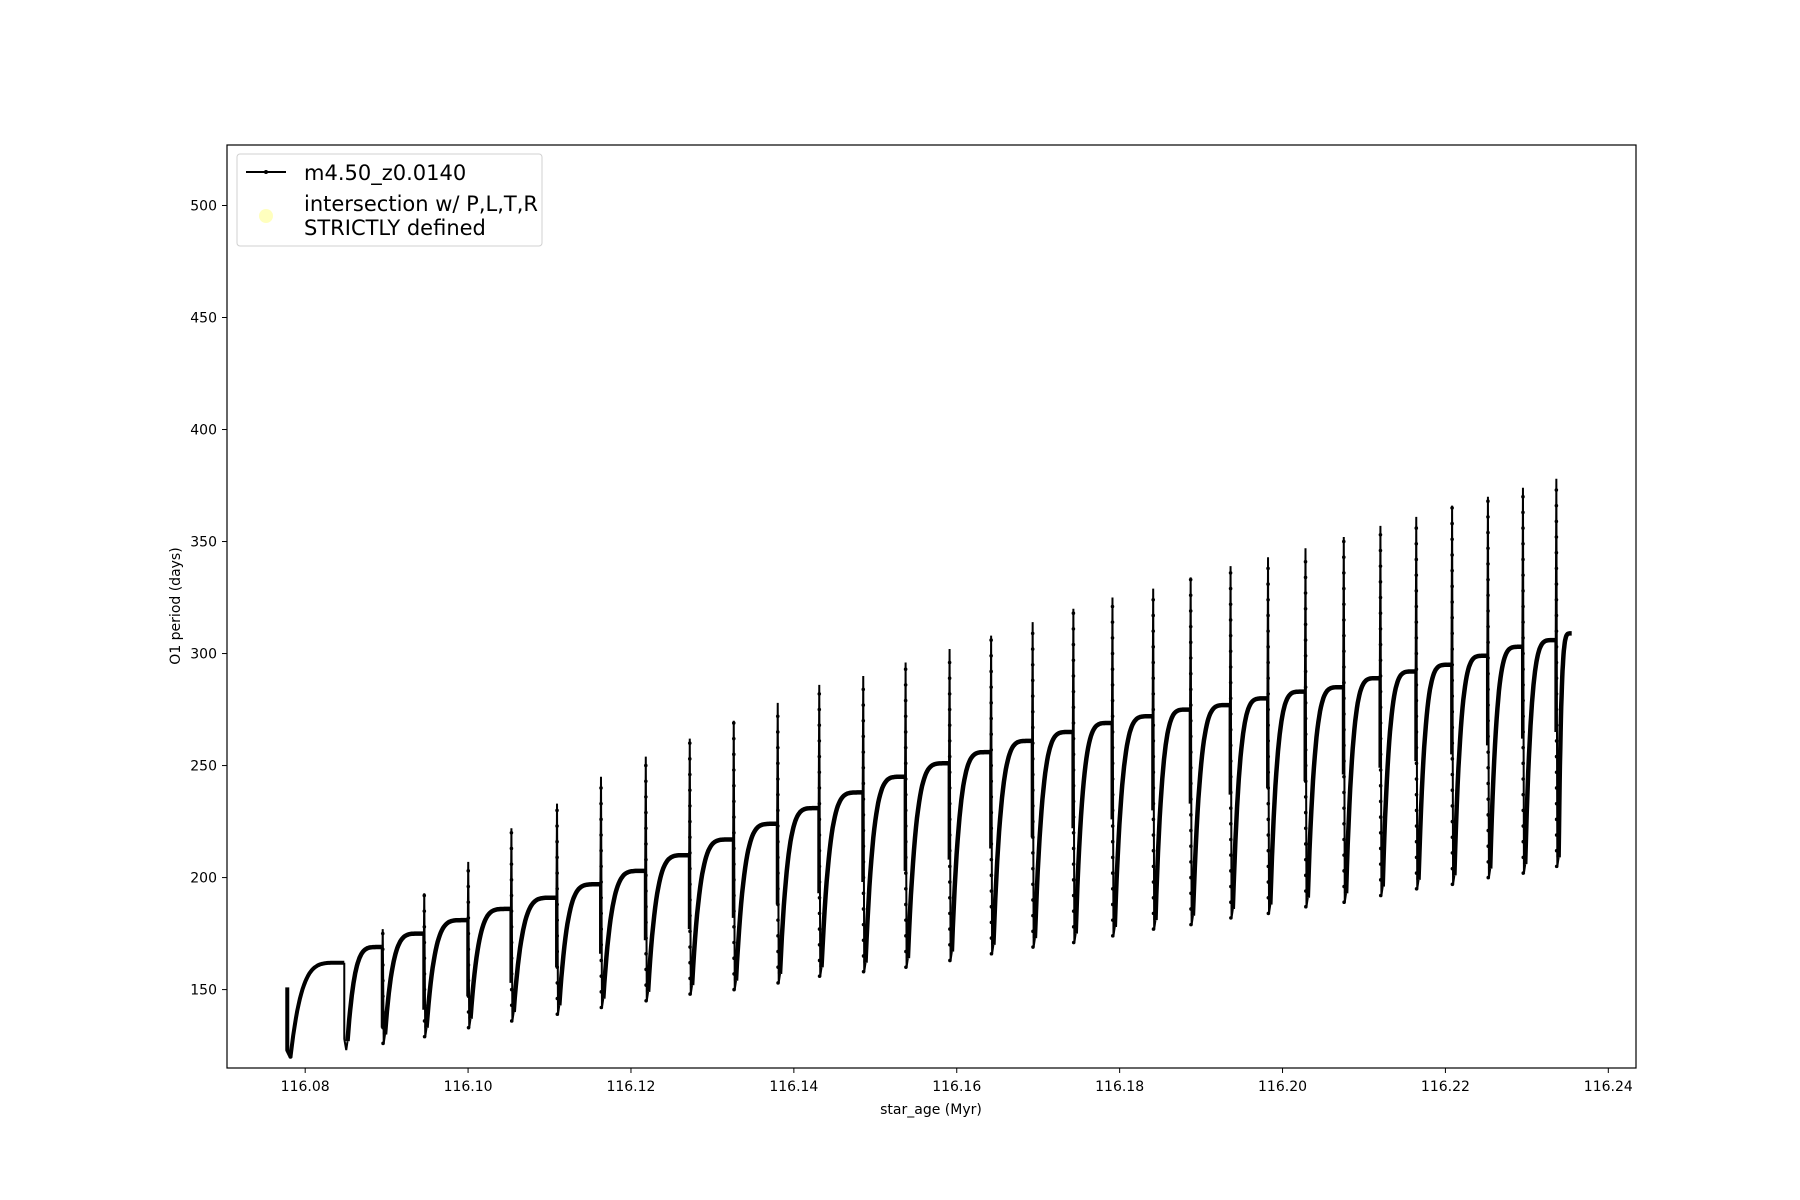 Image resolution: width=1800 pixels, height=1200 pixels. What do you see at coordinates (266, 172) in the screenshot?
I see `legend-dot-marker` at bounding box center [266, 172].